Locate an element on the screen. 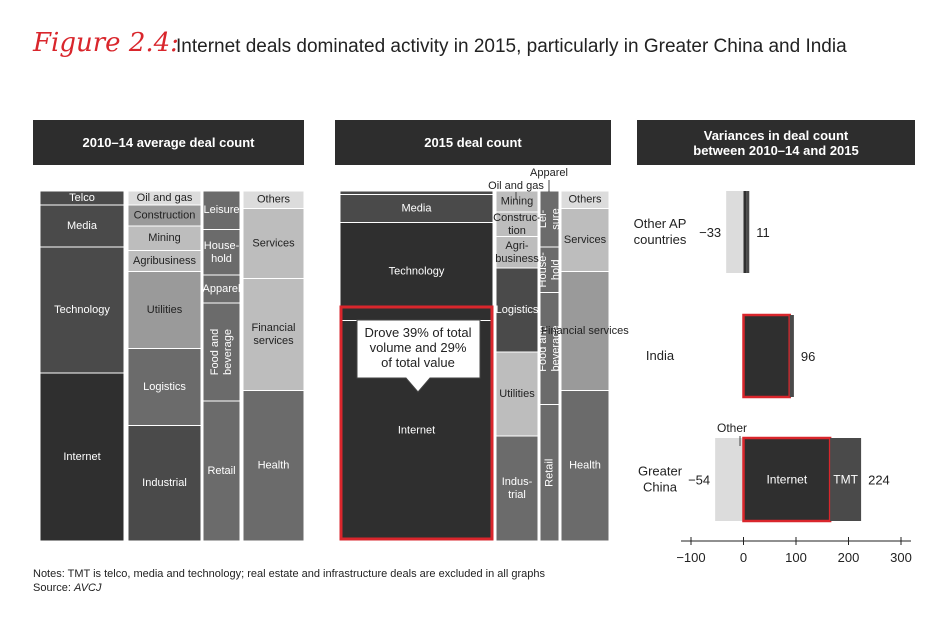  figure-label: Figure 2.4: is located at coordinates (106, 43).